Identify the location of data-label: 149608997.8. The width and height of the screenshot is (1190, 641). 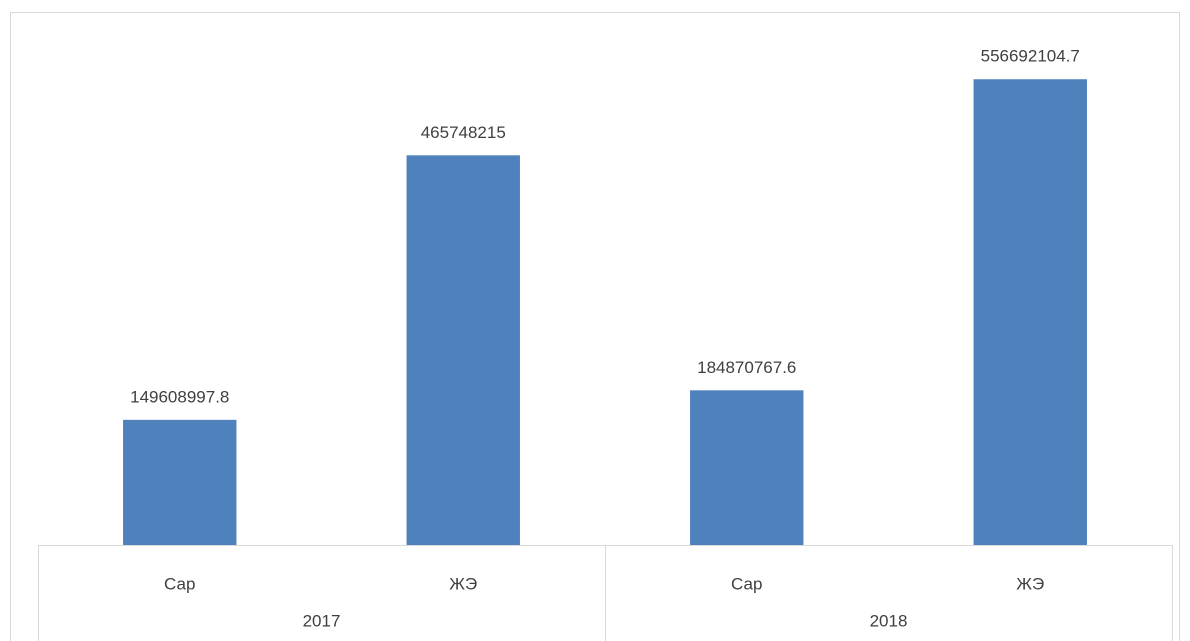
(179, 396).